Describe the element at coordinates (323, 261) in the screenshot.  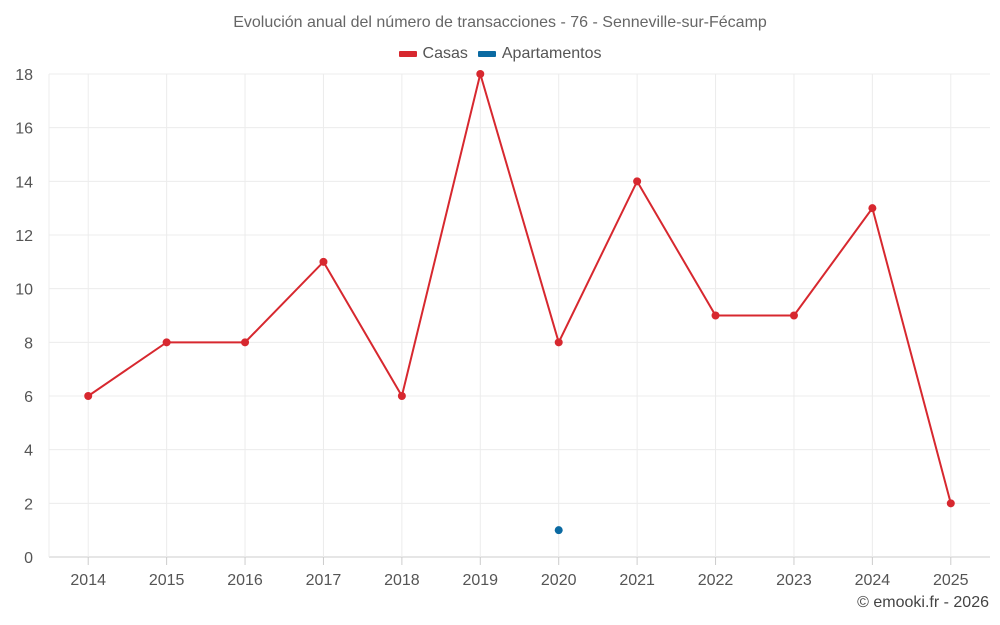
I see `data-point-casas-2017` at that location.